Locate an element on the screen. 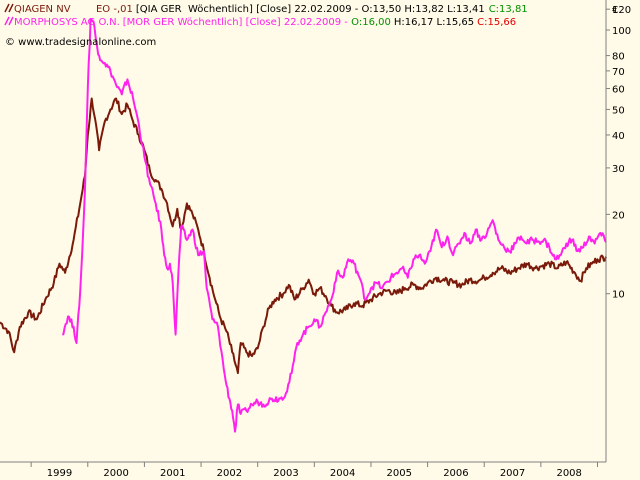 The height and width of the screenshot is (480, 640). x-tick-label: 2004 is located at coordinates (342, 473).